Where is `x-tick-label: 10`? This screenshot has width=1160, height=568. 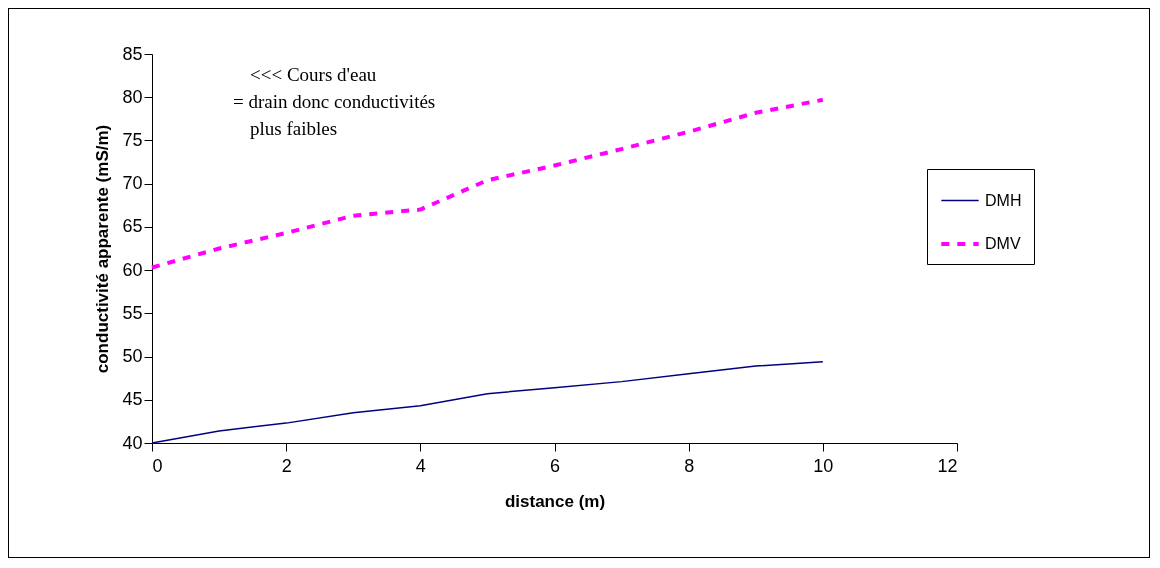
x-tick-label: 10 is located at coordinates (823, 465).